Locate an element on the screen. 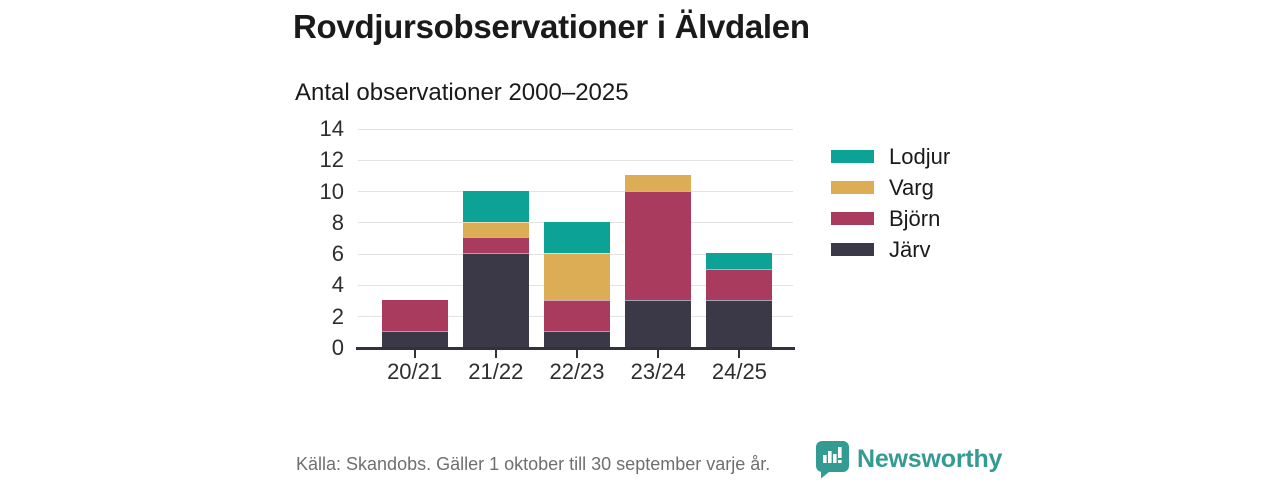 The height and width of the screenshot is (480, 1280). legend-label-jarv: Järv is located at coordinates (910, 249).